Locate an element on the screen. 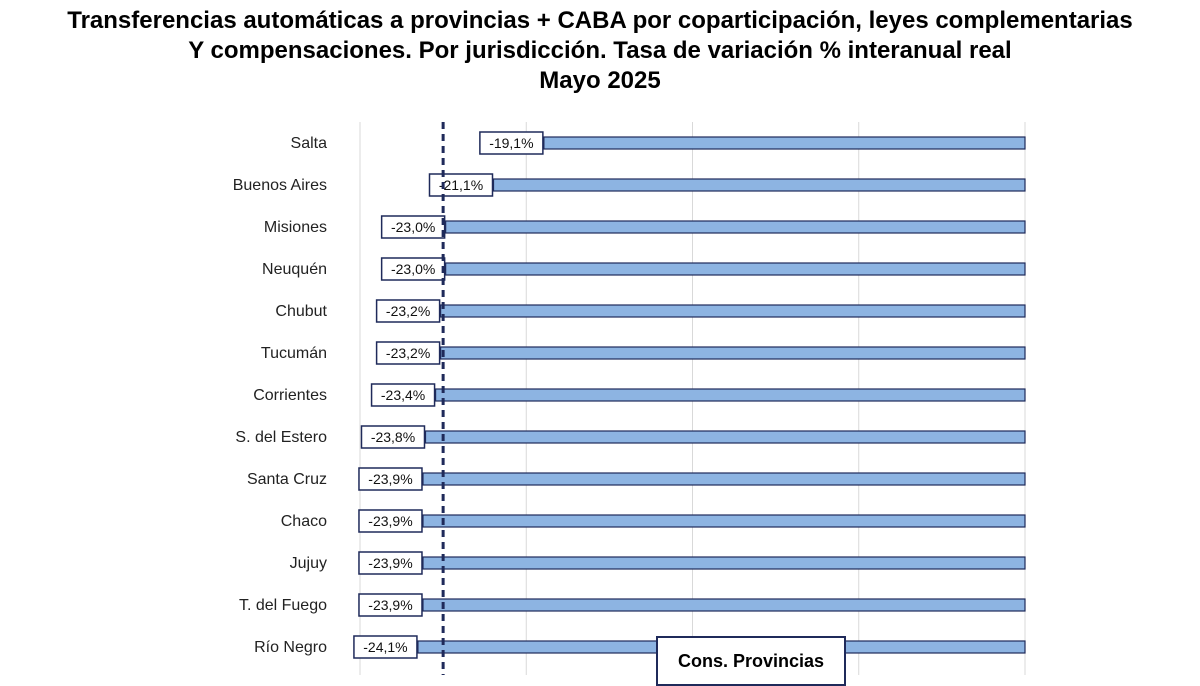 The image size is (1200, 686). data-label: -23,4% is located at coordinates (403, 395).